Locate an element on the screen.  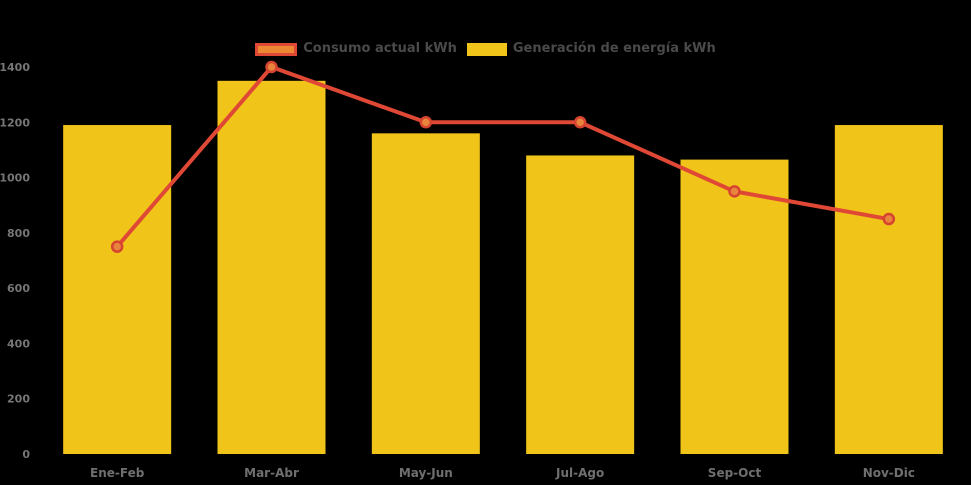
x-axis-category-label: Mar-Abr is located at coordinates (271, 473).